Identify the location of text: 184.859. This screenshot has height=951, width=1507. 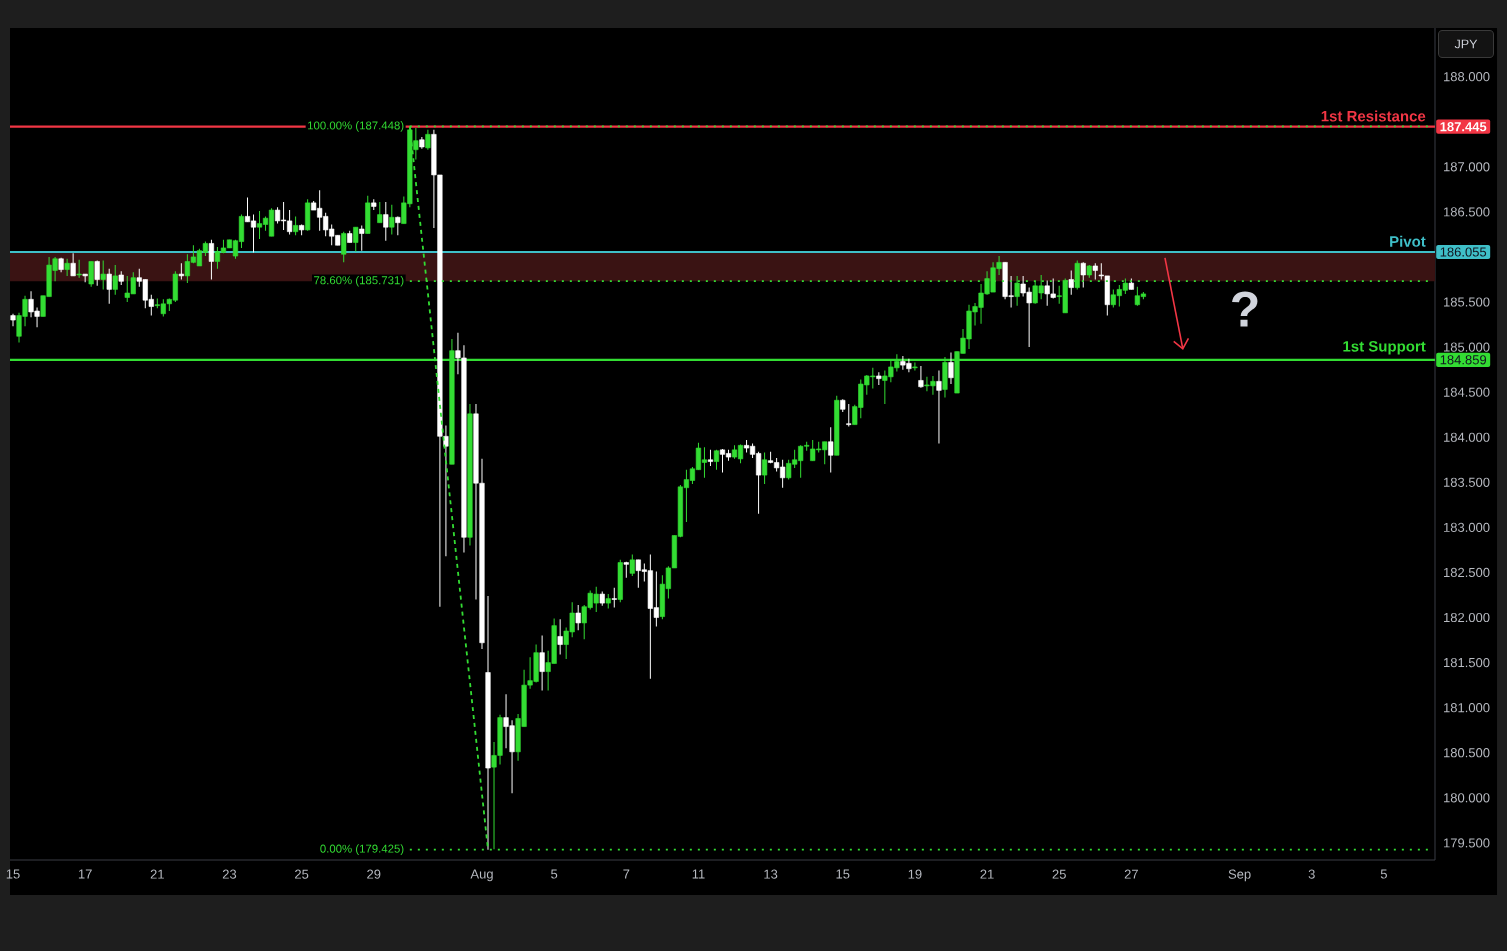
(1463, 360).